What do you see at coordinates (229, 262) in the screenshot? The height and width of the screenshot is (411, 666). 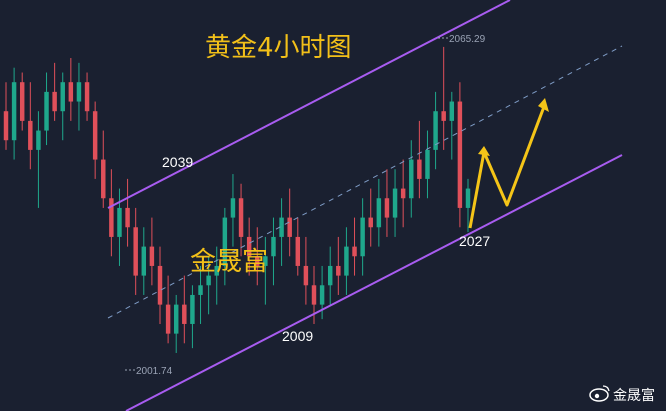 I see `watermark-text: 金晟富` at bounding box center [229, 262].